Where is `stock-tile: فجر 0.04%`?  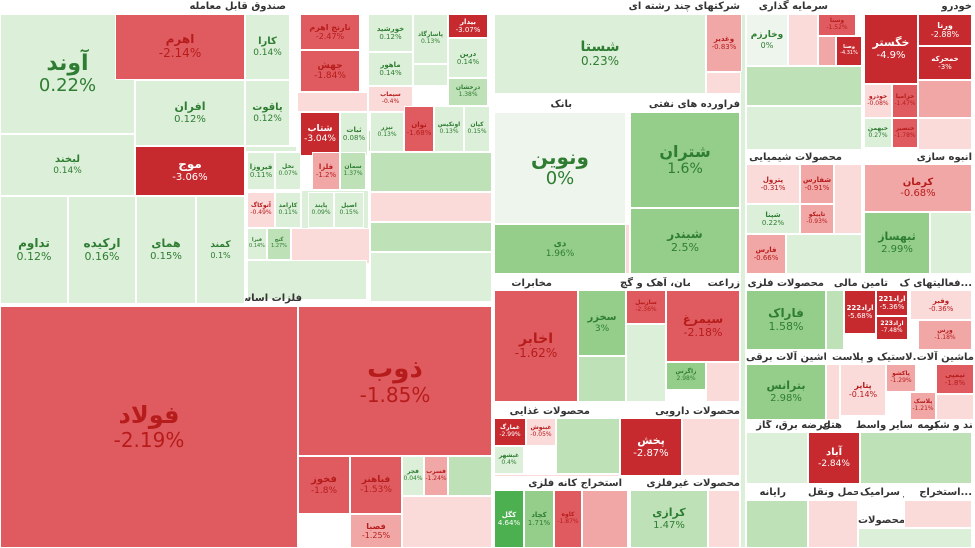
stock-tile: فجر 0.04% is located at coordinates (413, 476).